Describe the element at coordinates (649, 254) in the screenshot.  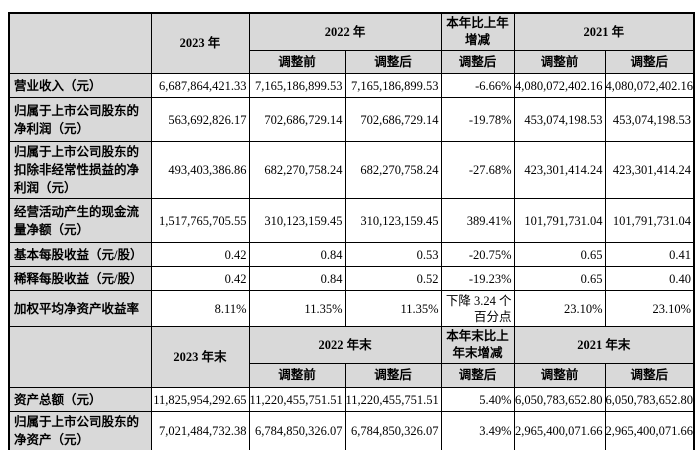
I see `cell-value: 0.41` at that location.